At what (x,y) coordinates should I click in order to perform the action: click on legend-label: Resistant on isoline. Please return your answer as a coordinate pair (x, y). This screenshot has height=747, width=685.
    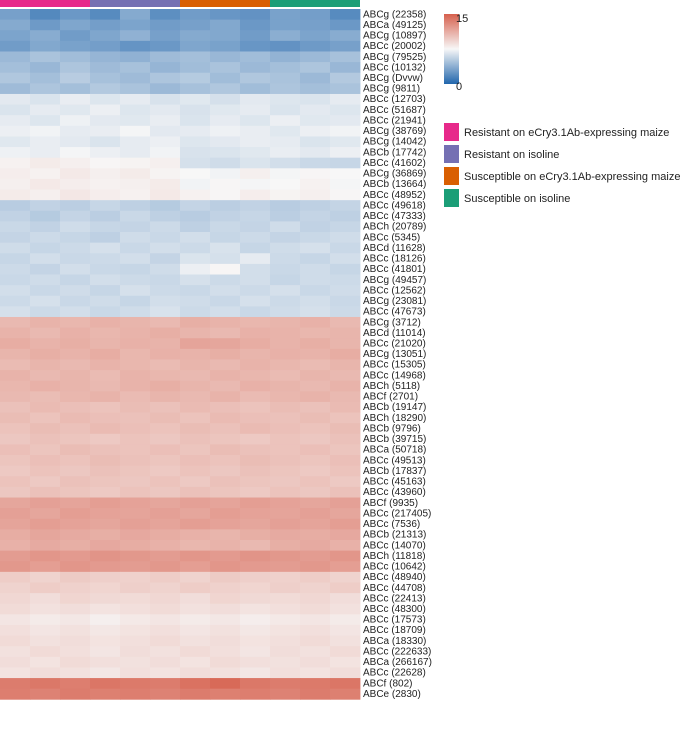
    Looking at the image, I should click on (511, 155).